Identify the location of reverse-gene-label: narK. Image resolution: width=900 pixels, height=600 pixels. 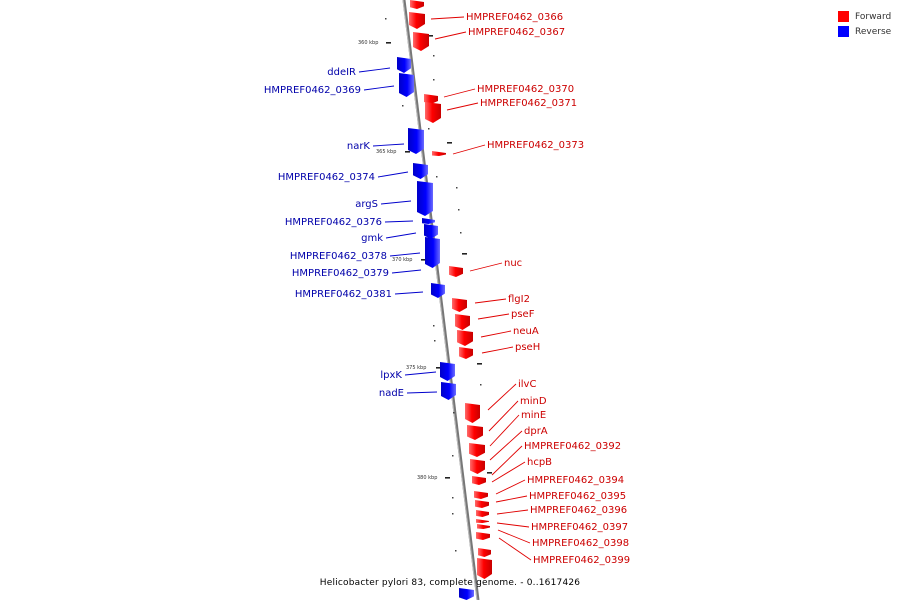
(359, 146).